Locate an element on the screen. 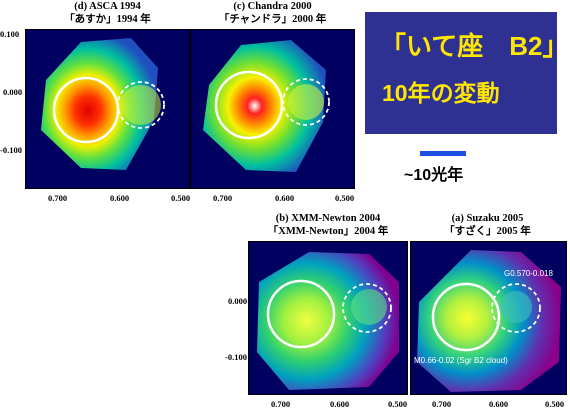 Image resolution: width=570 pixels, height=409 pixels. caption-xmm-en: (b) XMM-Newton 2004 is located at coordinates (328, 218).